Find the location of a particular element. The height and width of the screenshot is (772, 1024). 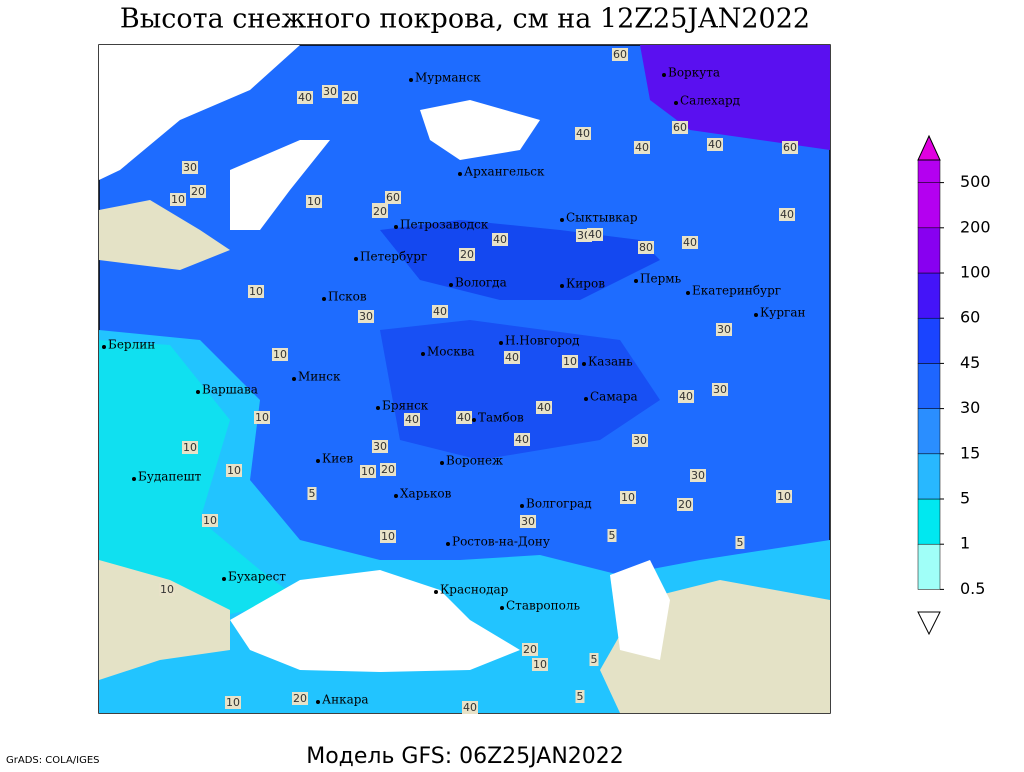

colorbar-label: 60 is located at coordinates (970, 317).